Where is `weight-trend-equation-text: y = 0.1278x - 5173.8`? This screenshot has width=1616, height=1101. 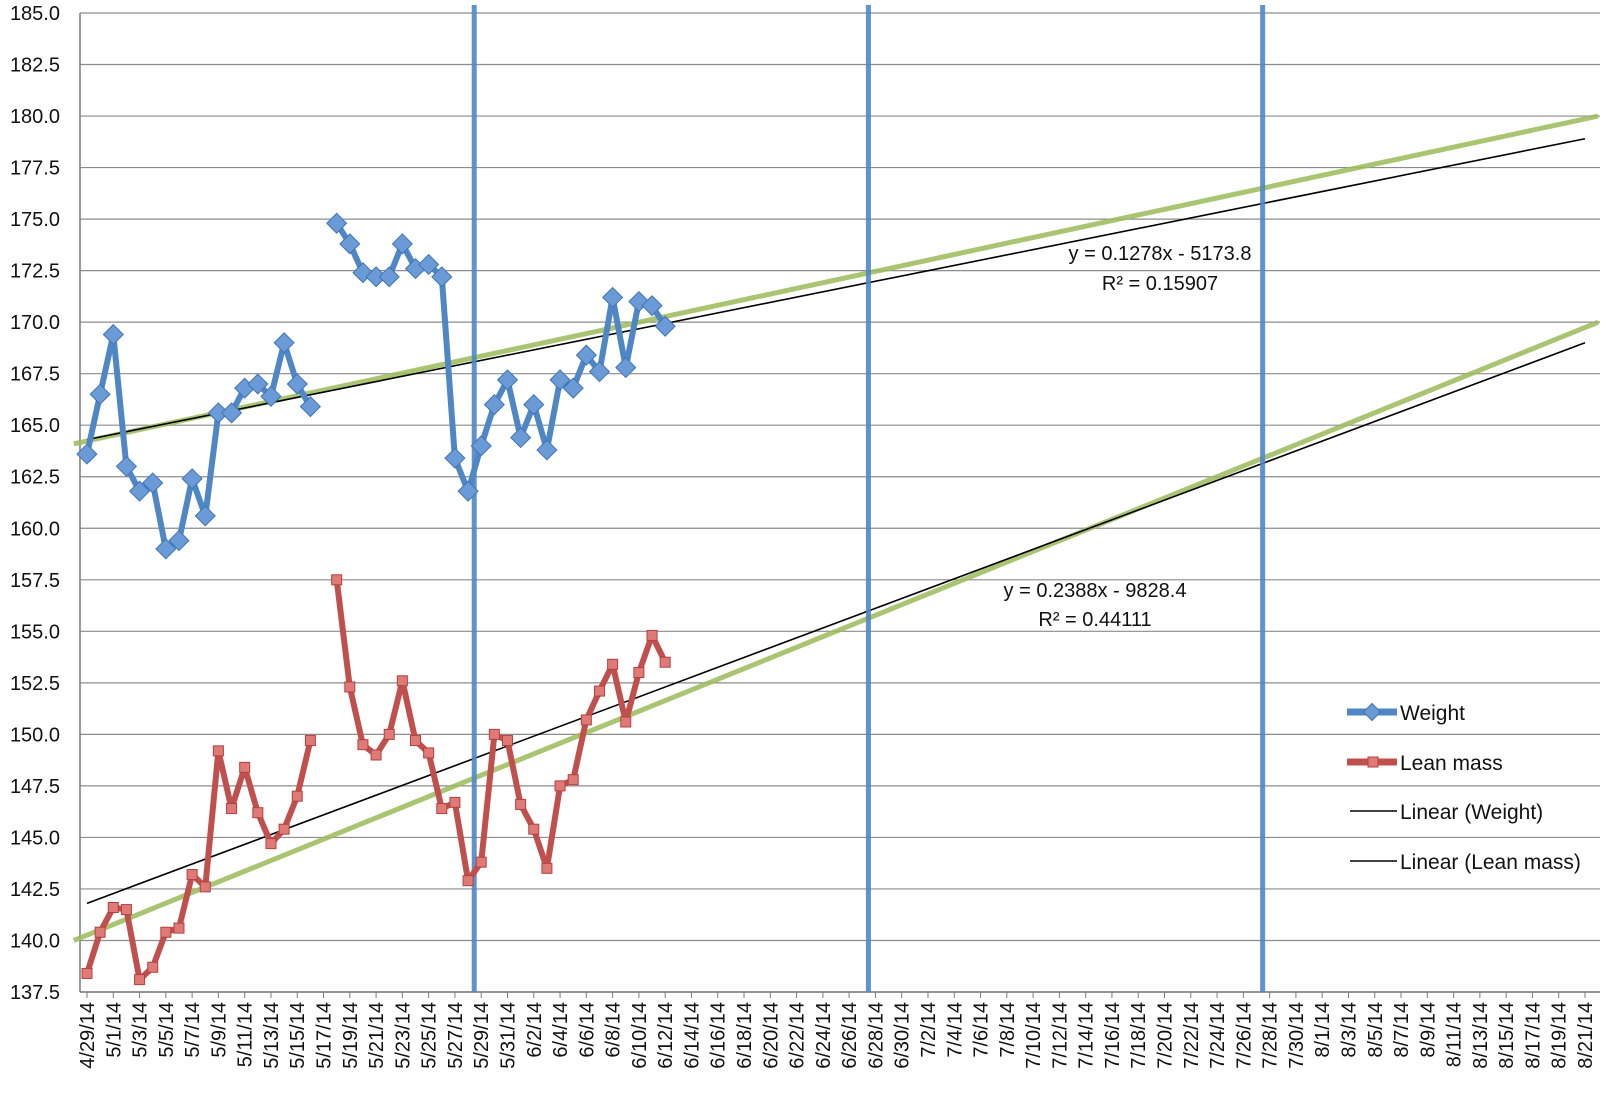
weight-trend-equation-text: y = 0.1278x - 5173.8 is located at coordinates (1160, 254).